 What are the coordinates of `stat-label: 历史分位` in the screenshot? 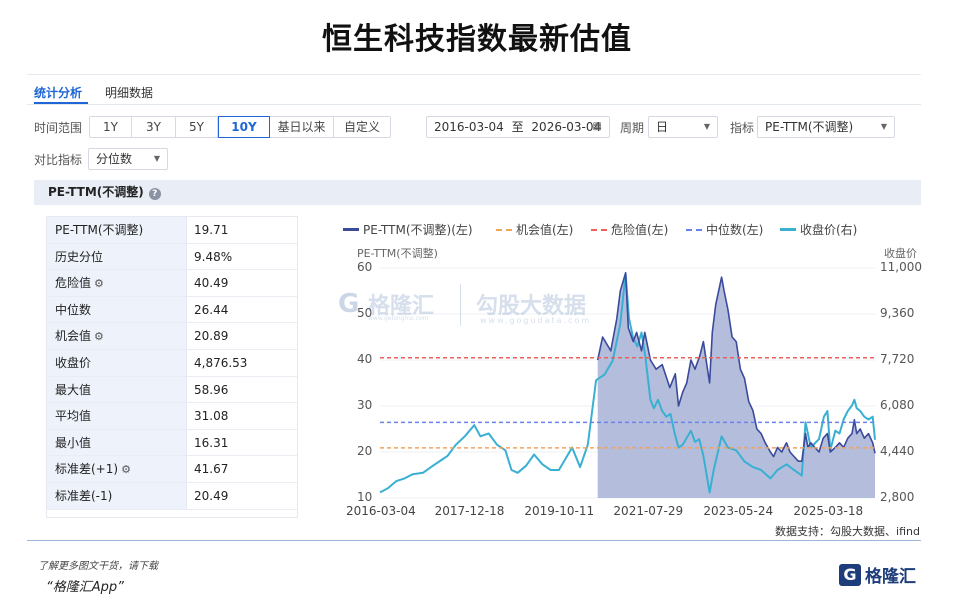 It's located at (116, 256).